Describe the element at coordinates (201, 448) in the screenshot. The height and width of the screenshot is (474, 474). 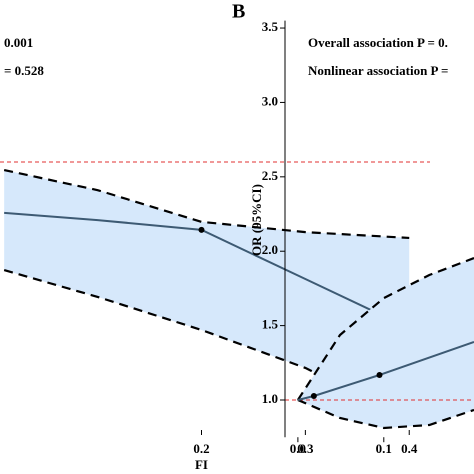
I see `x-tick-label: 0.2` at that location.